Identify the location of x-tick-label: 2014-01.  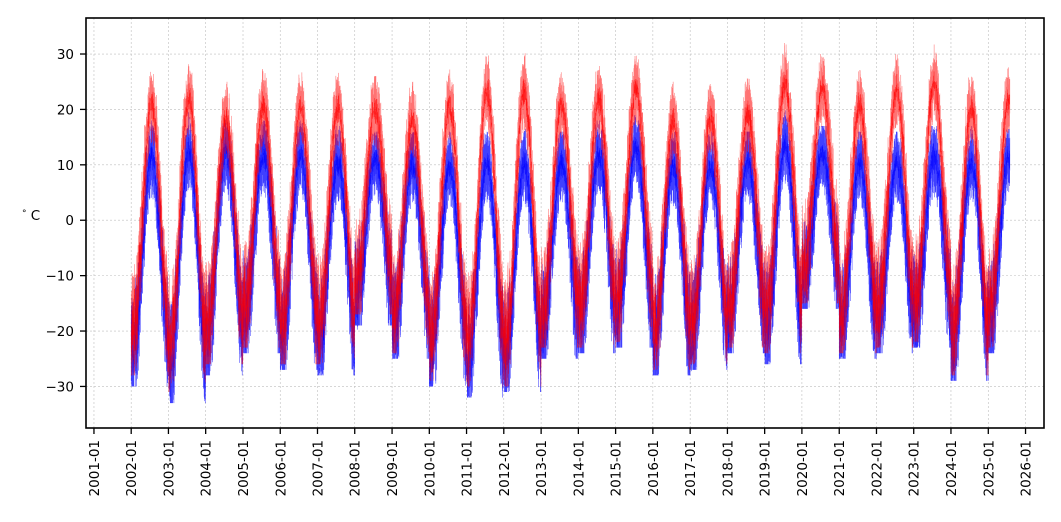
(579, 468).